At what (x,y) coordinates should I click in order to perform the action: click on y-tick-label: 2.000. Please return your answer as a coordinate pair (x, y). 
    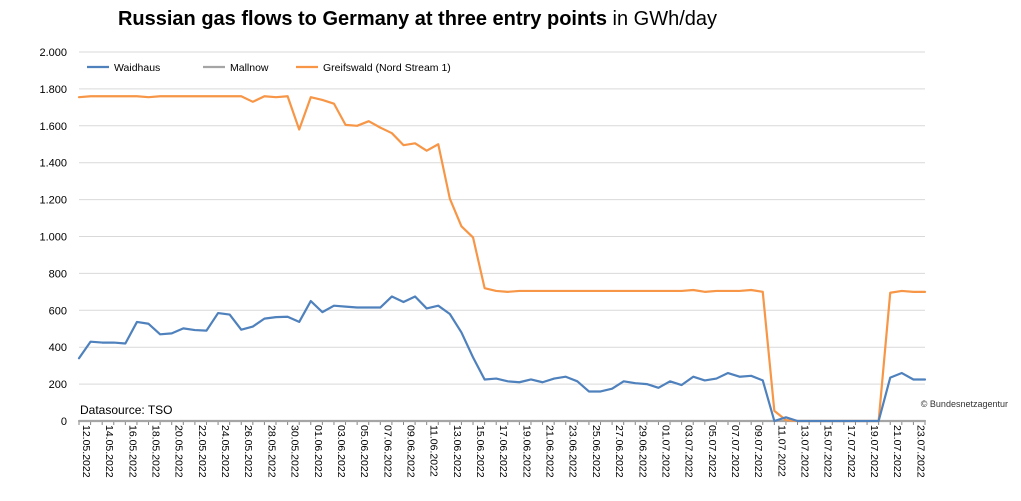
    Looking at the image, I should click on (53, 53).